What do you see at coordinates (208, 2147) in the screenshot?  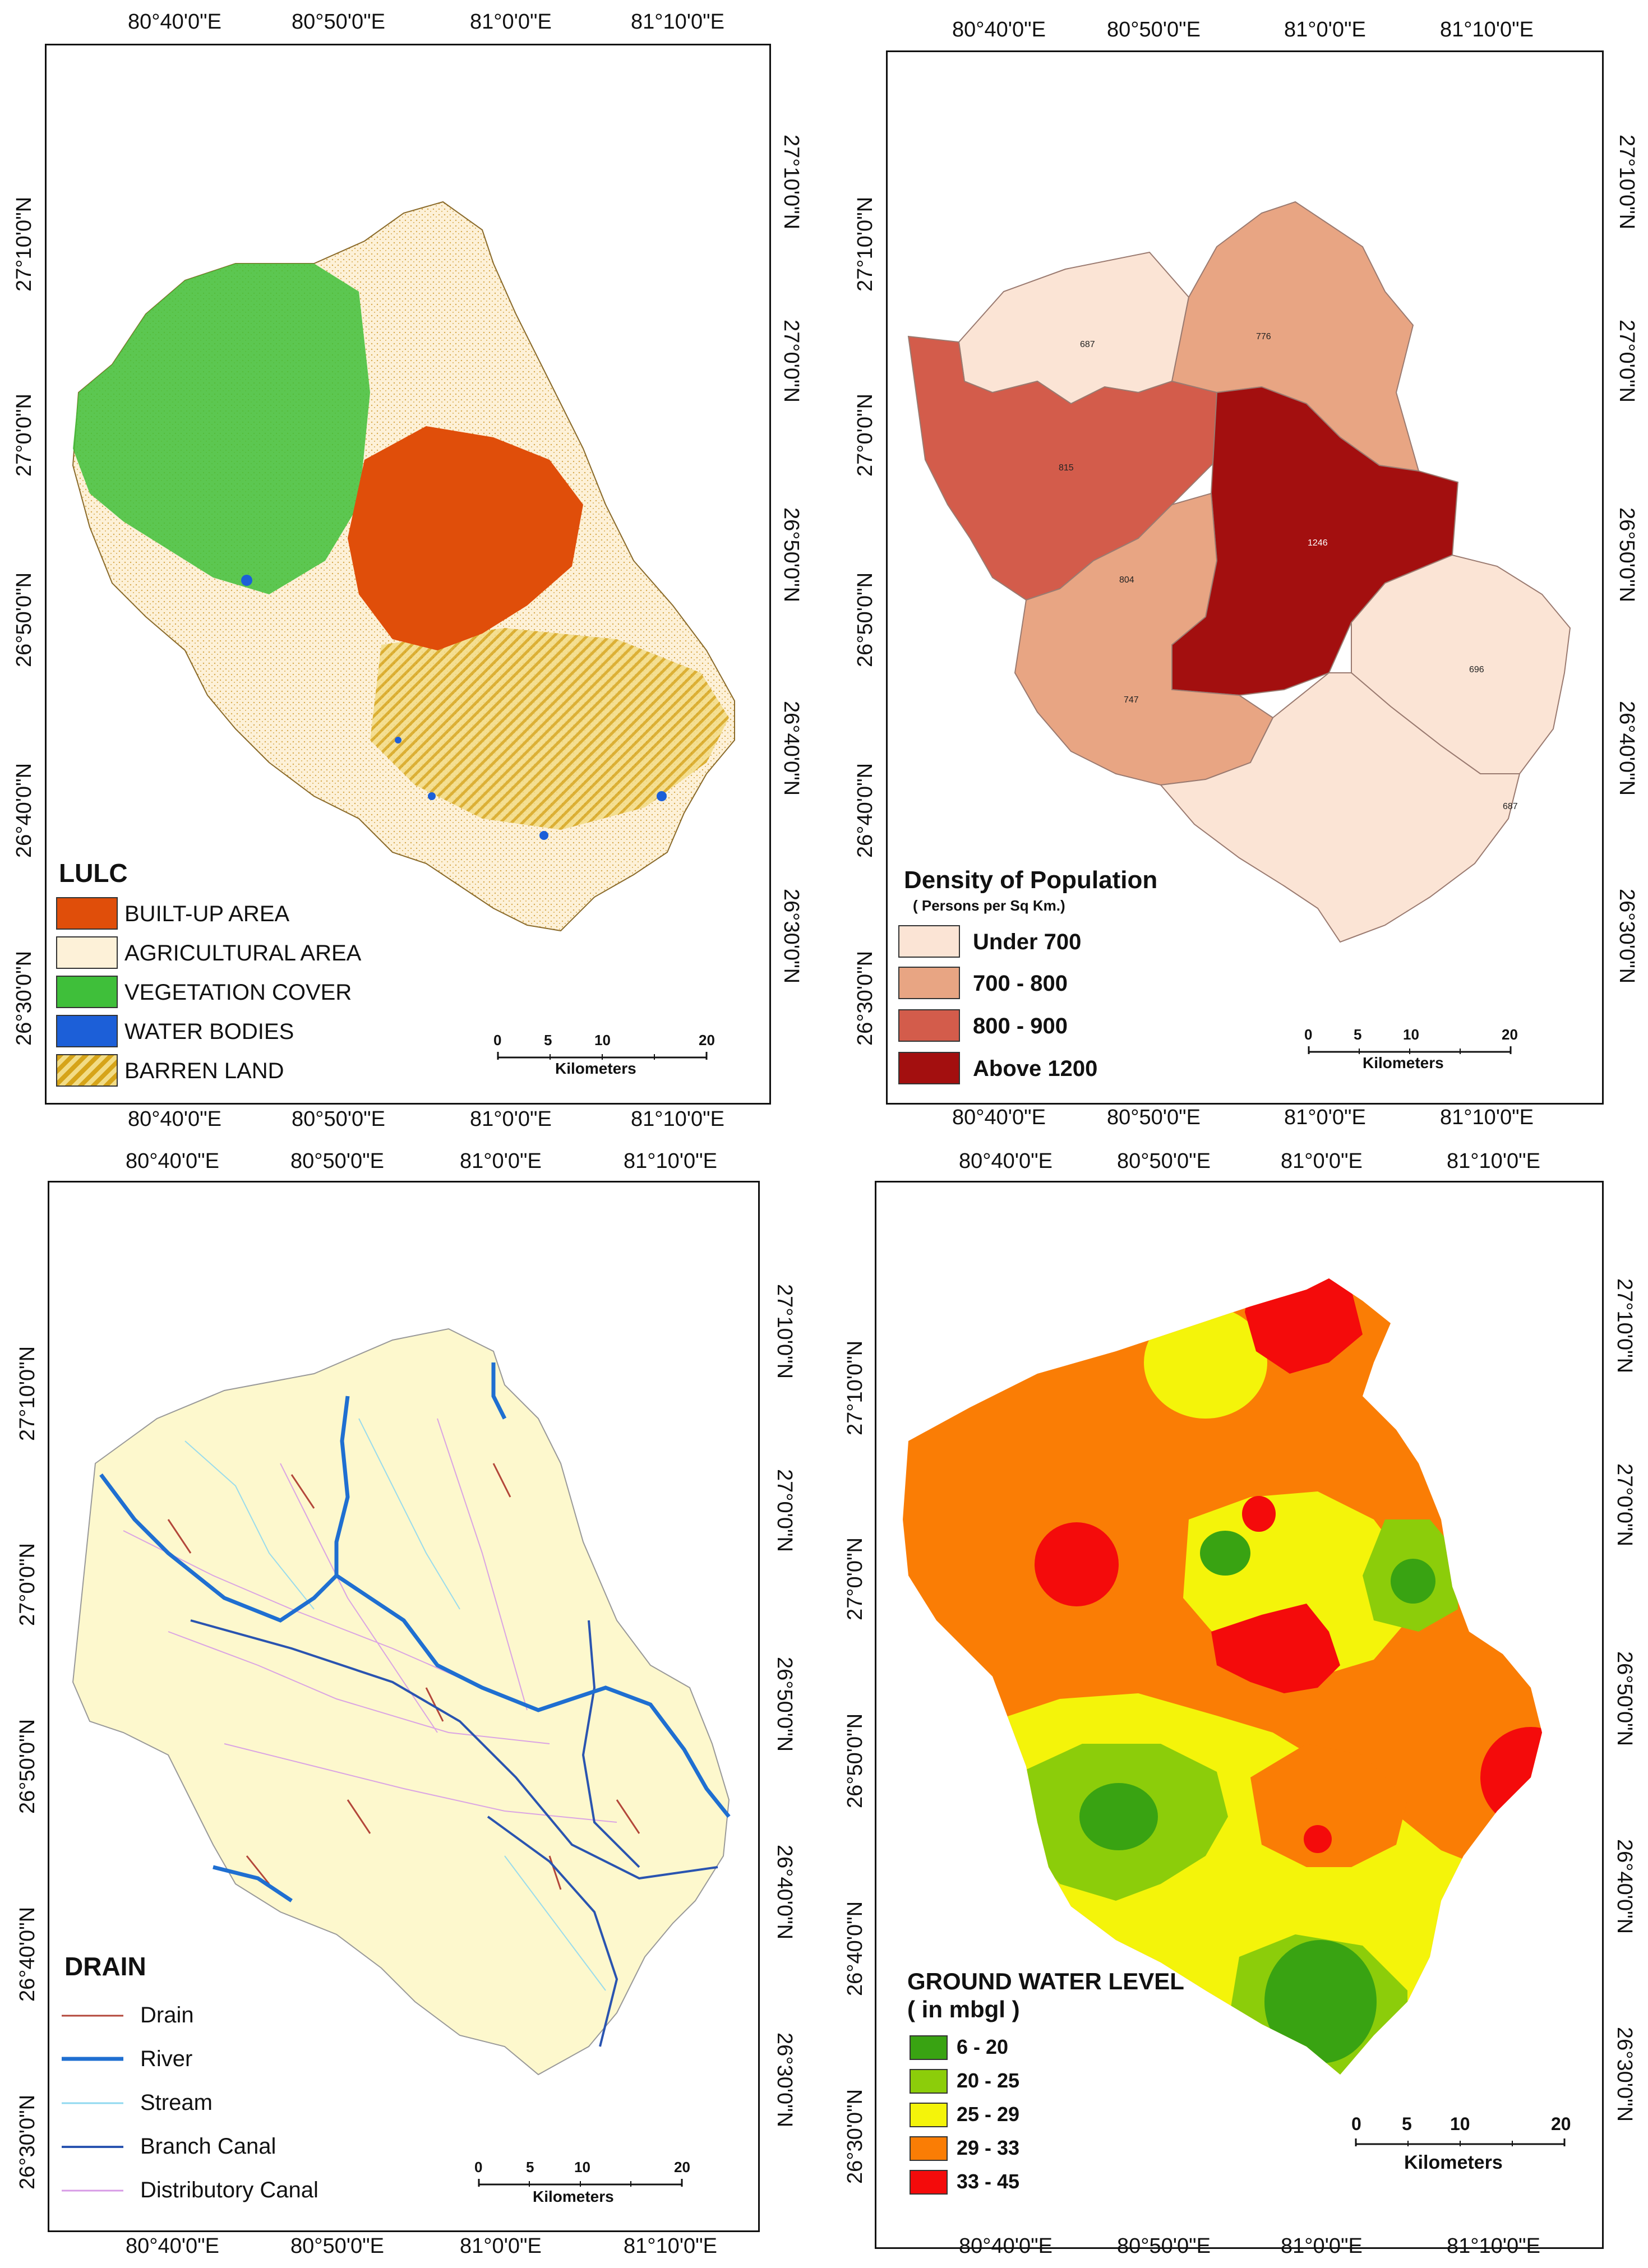 I see `legend-branch-canal: Branch Canal` at bounding box center [208, 2147].